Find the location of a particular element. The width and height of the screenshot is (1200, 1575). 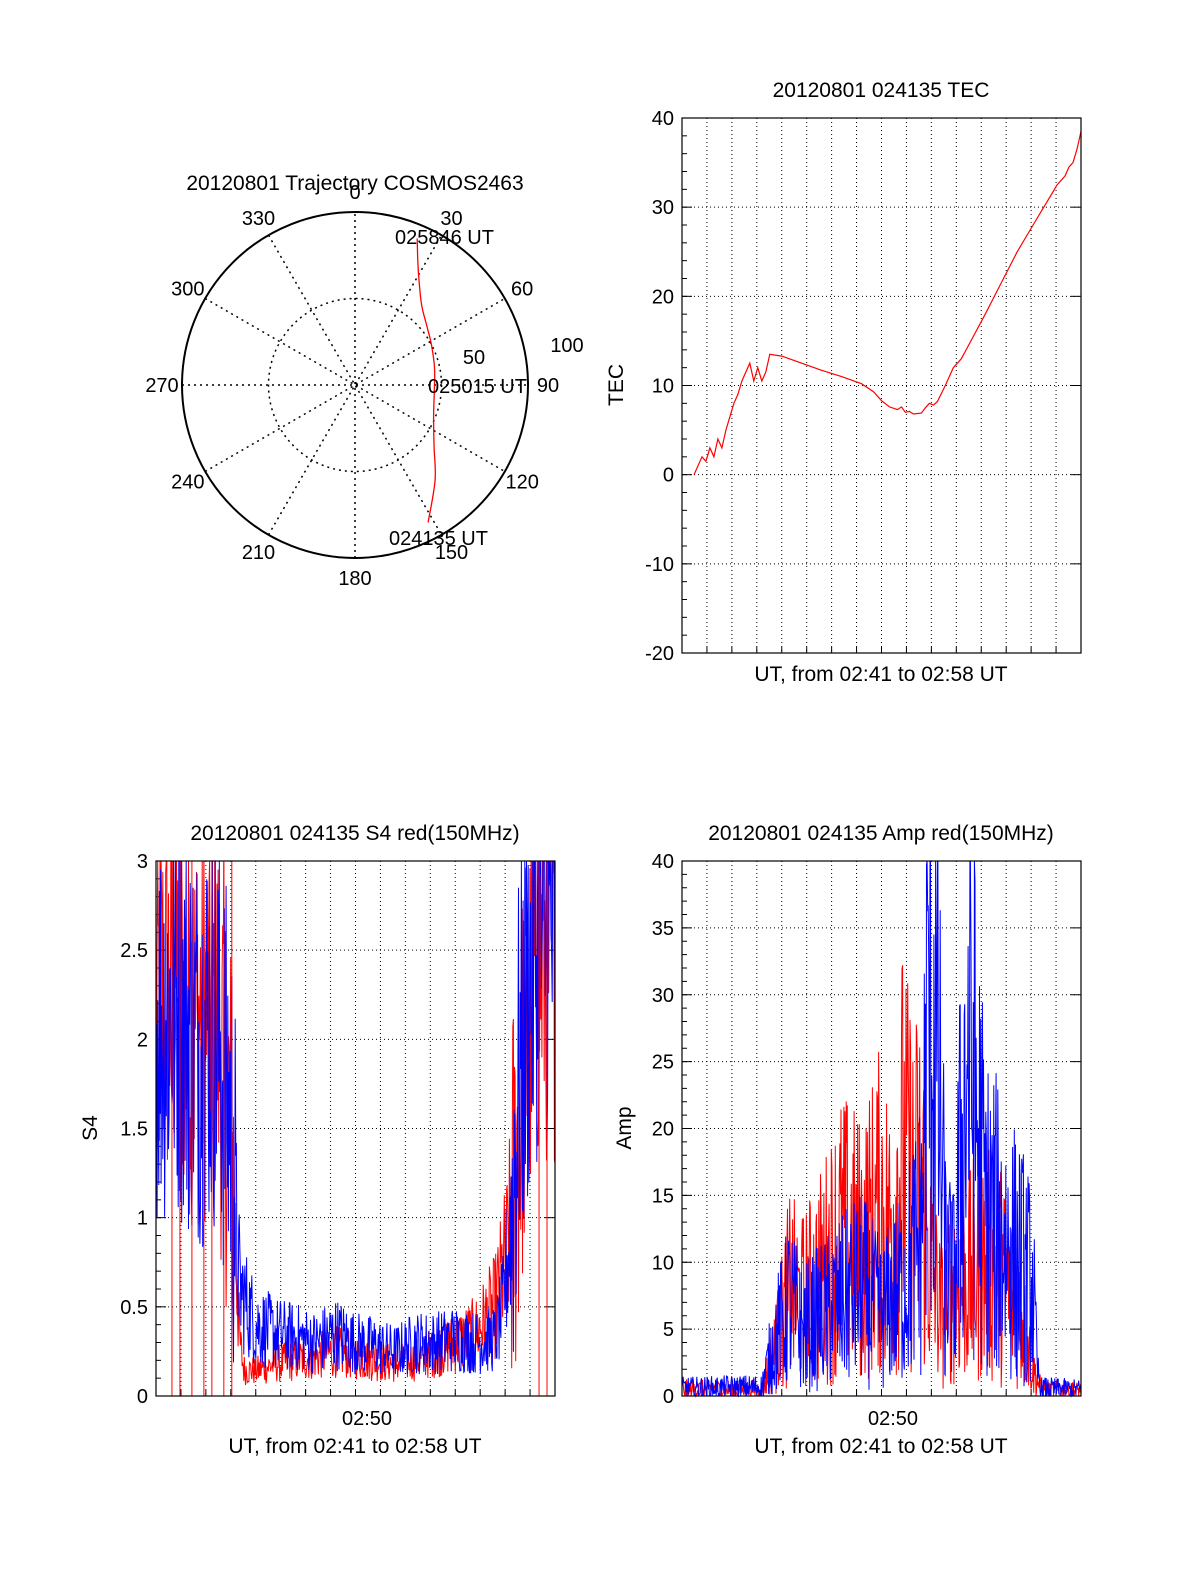

s4-y-ticks: 3 2.5 2 1.5 1 0.5 0 is located at coordinates (134, 1129).